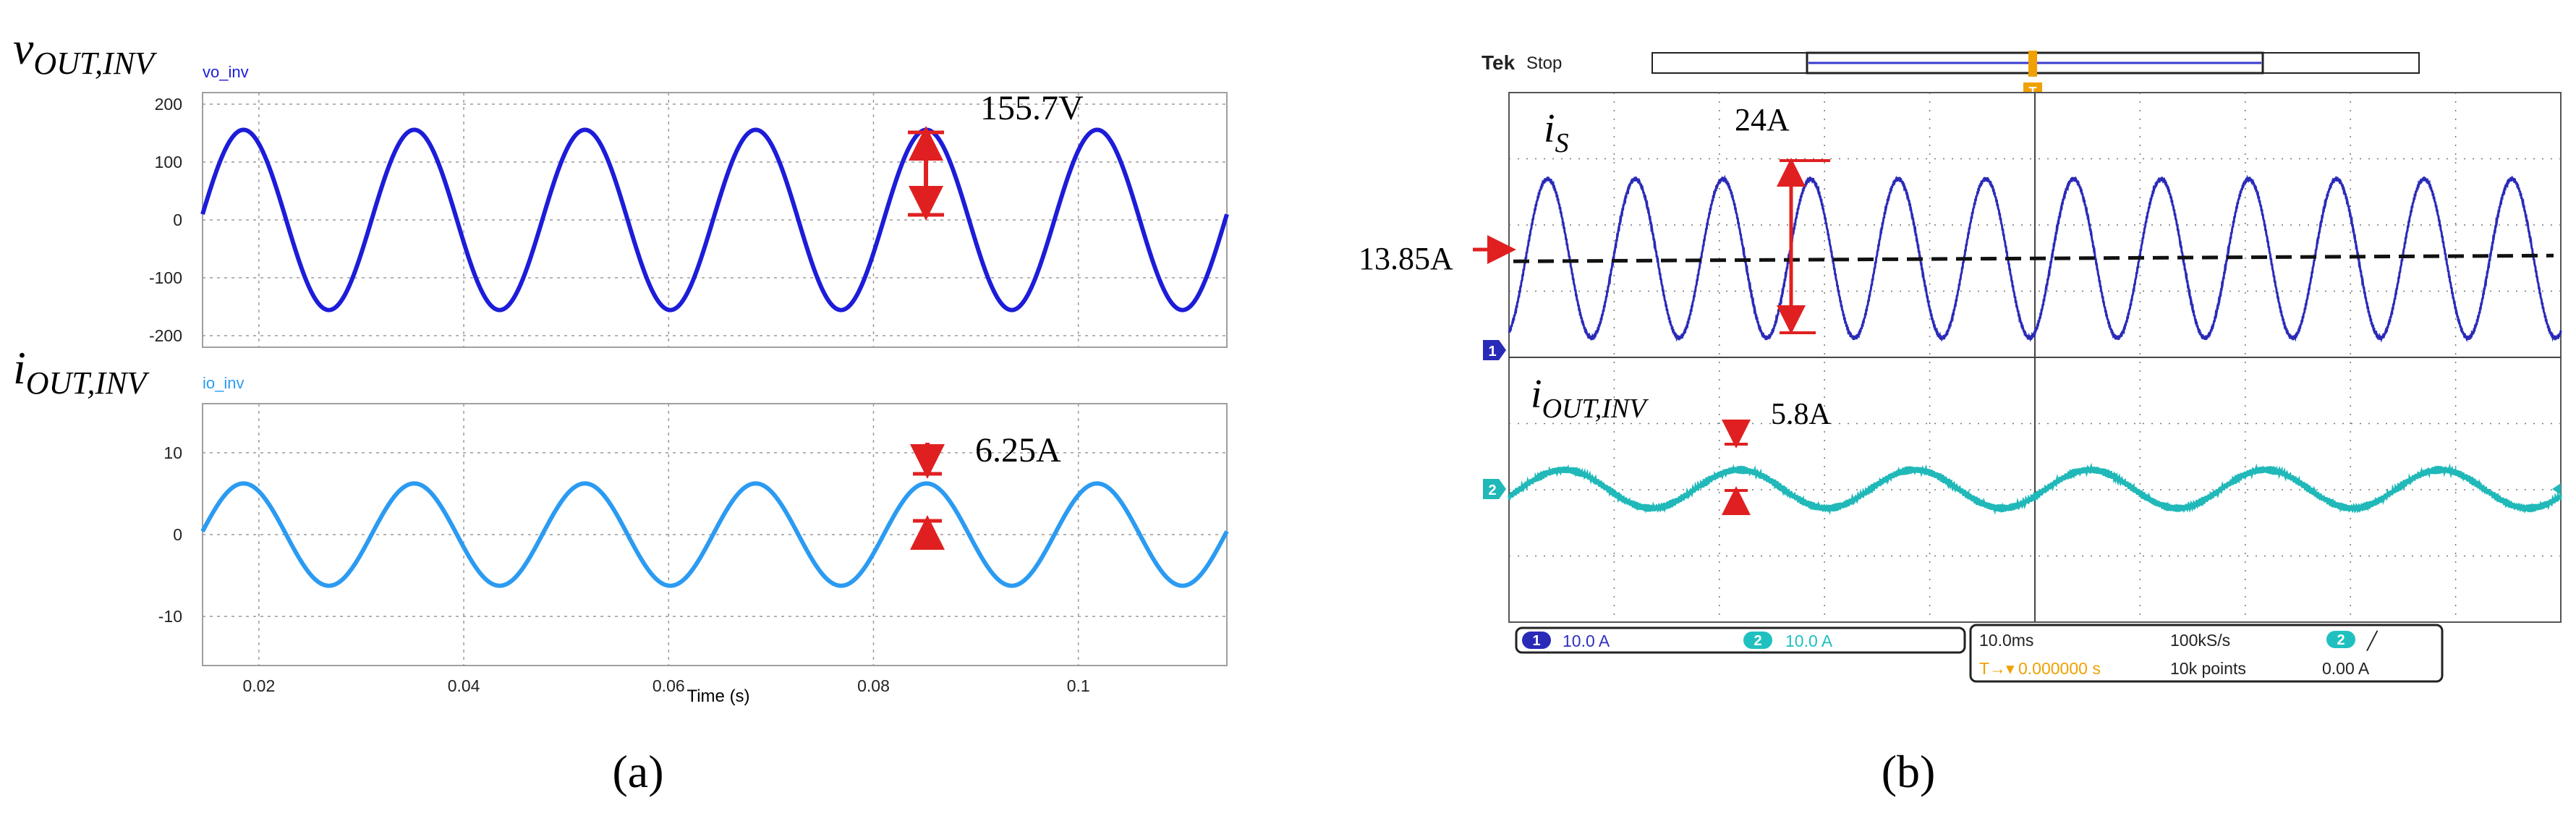 This screenshot has height=816, width=2576. I want to click on x-tick-label: 0.1, so click(1078, 686).